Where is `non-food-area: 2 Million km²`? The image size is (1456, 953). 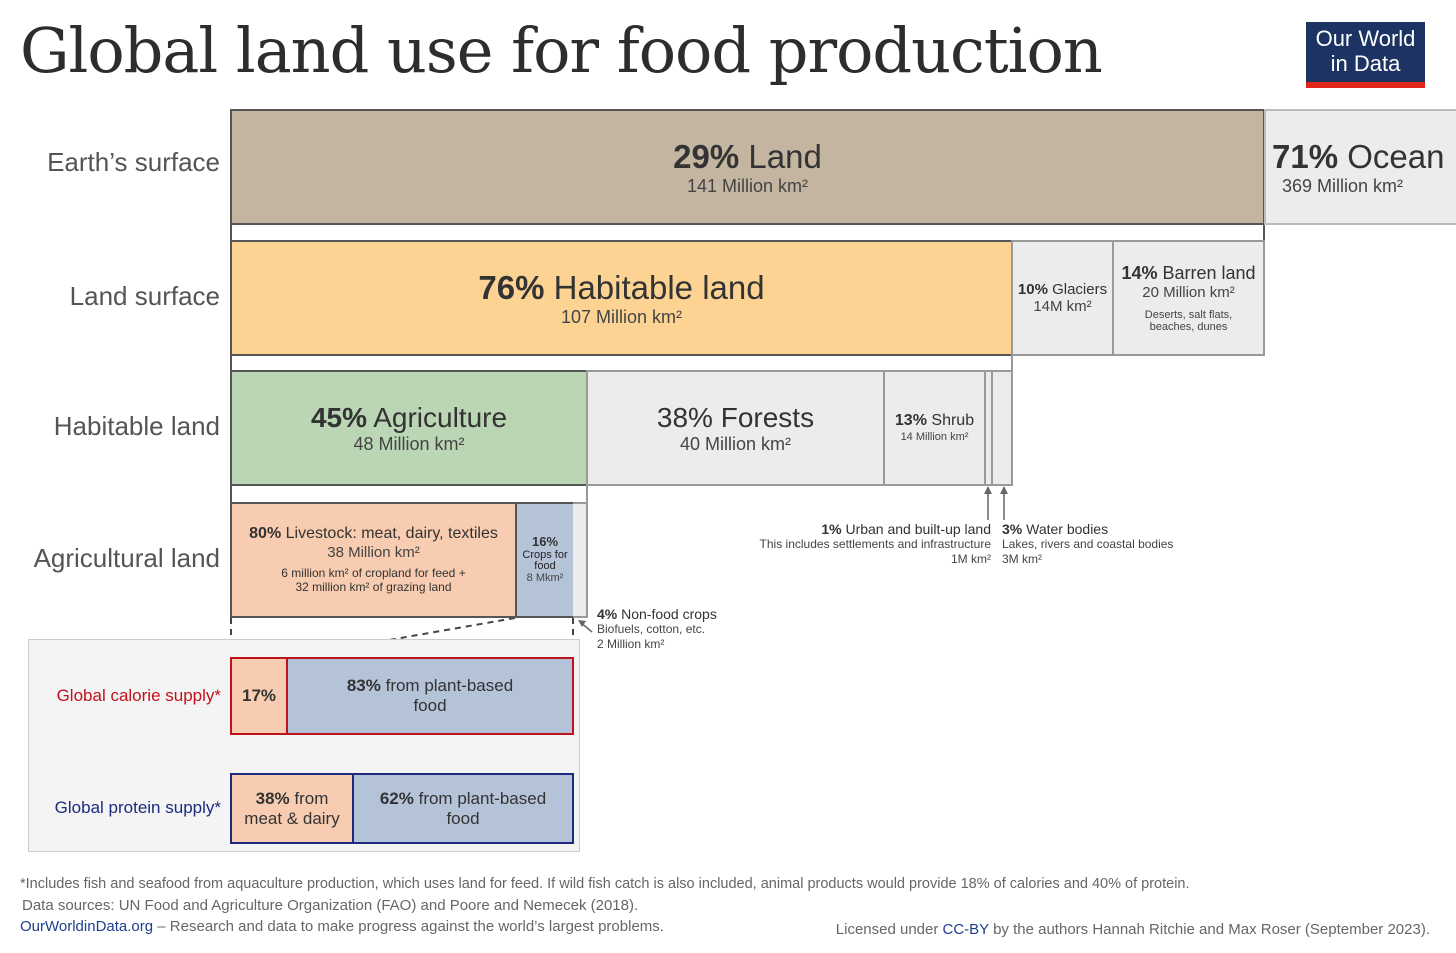
non-food-area: 2 Million km² is located at coordinates (631, 644).